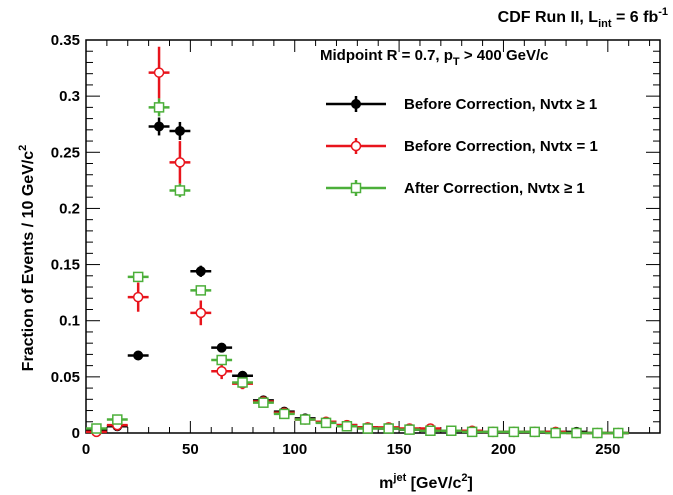 The width and height of the screenshot is (673, 495). What do you see at coordinates (607, 449) in the screenshot?
I see `x-tick-label: 250` at bounding box center [607, 449].